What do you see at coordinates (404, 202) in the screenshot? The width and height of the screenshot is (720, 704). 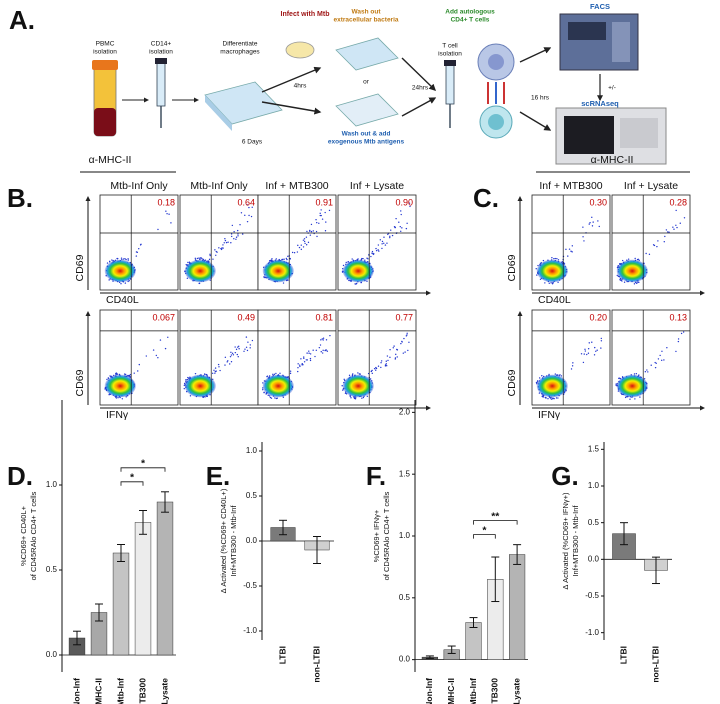 I see `label: 0.90` at bounding box center [404, 202].